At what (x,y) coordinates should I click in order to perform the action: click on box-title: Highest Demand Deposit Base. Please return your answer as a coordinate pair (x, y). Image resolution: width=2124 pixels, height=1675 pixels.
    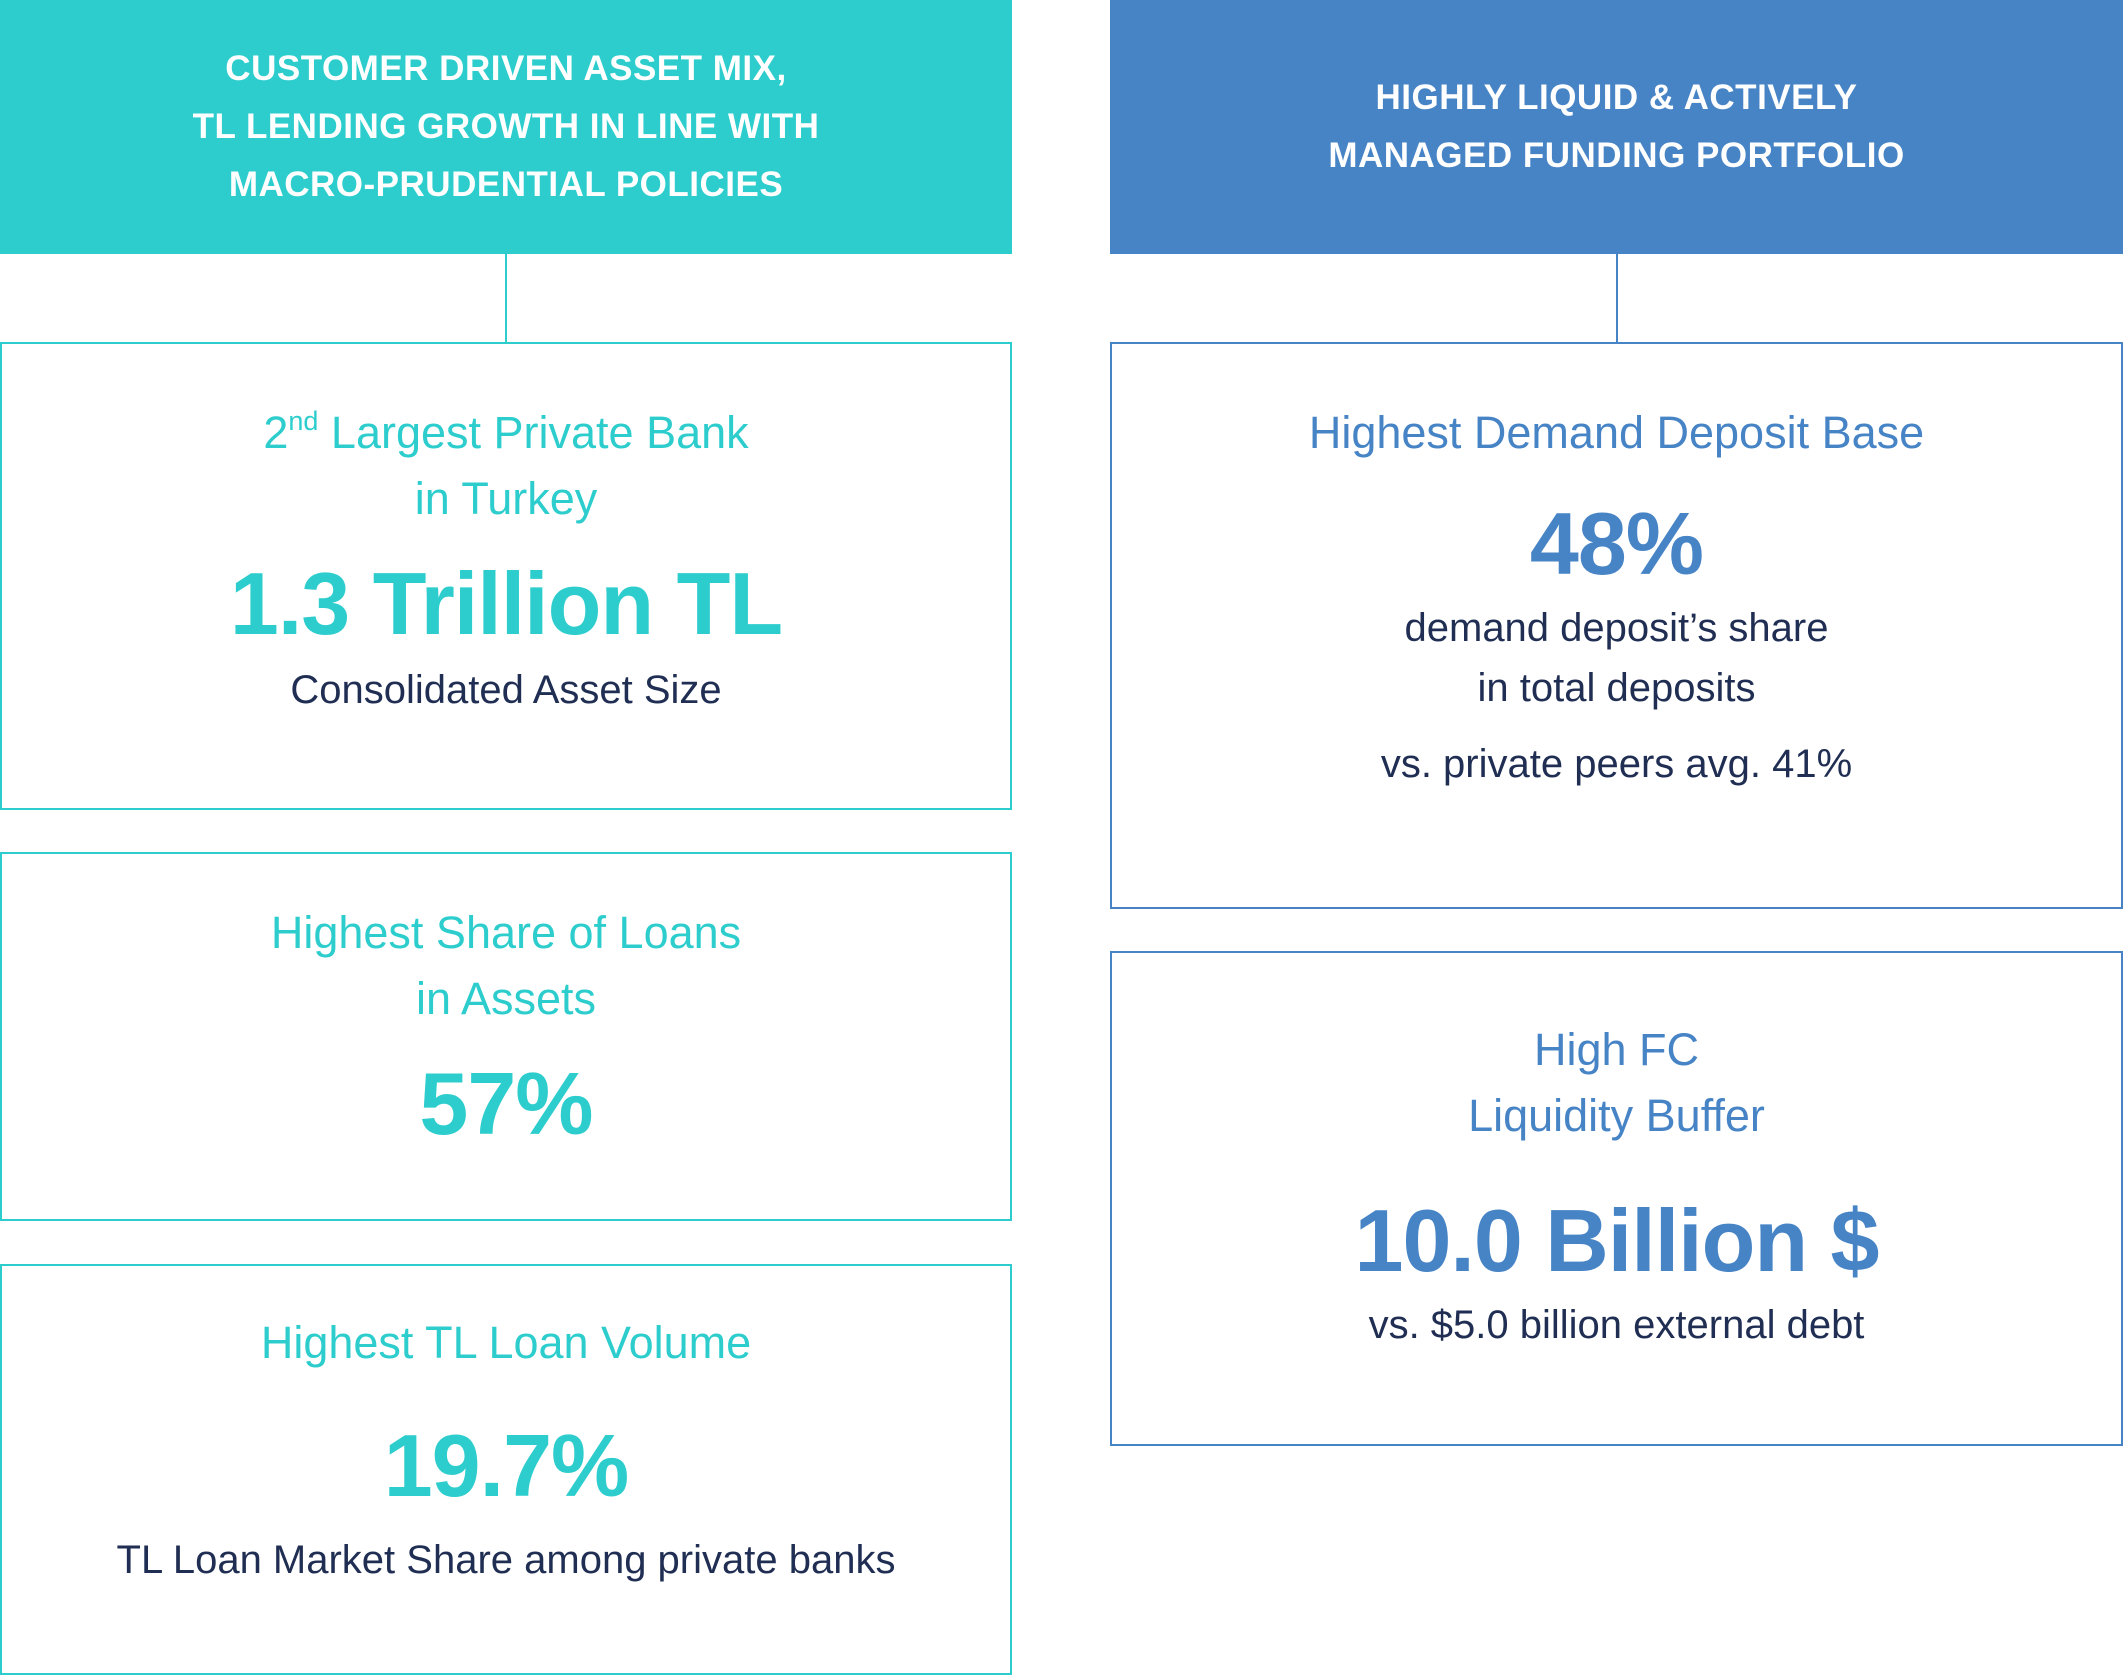
    Looking at the image, I should click on (1616, 433).